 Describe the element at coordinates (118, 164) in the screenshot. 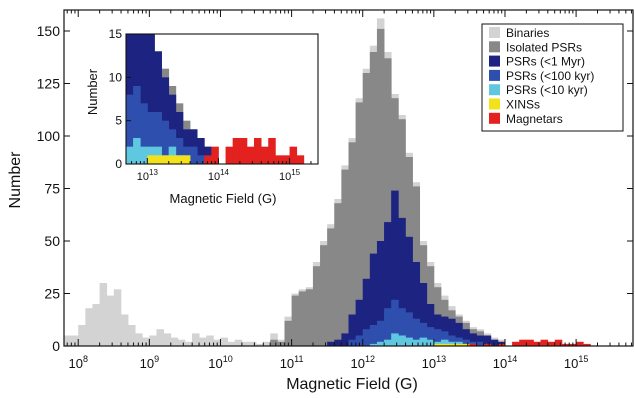

I see `inset-y-tick-label: 0` at that location.